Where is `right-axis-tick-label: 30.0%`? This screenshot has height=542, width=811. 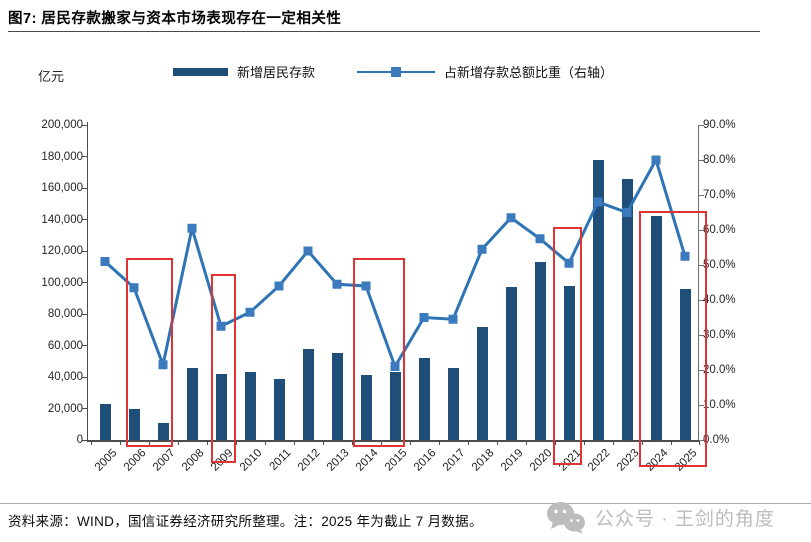
right-axis-tick-label: 30.0% is located at coordinates (719, 335).